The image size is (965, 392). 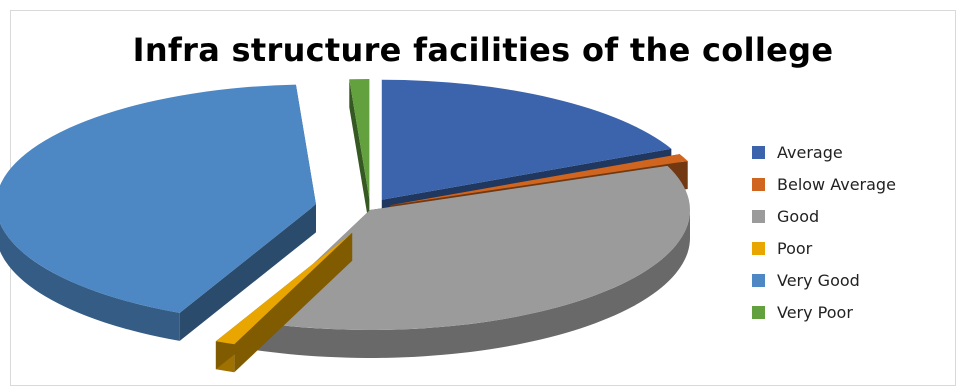 I want to click on legend-item-poor: Poor, so click(x=824, y=248).